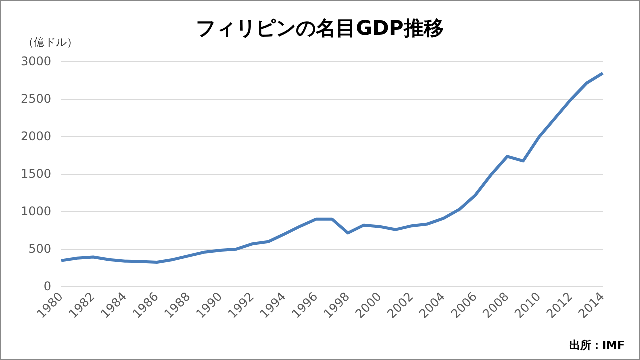 Image resolution: width=640 pixels, height=360 pixels. Describe the element at coordinates (36, 61) in the screenshot. I see `y-tick-label: 3000` at that location.